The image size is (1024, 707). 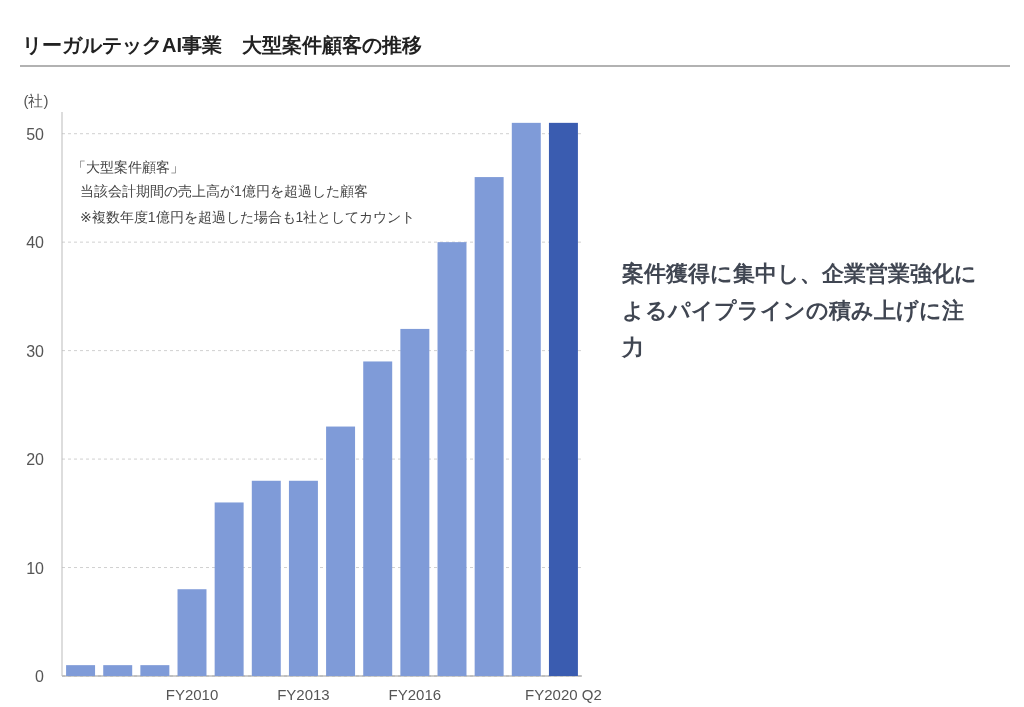 What do you see at coordinates (415, 694) in the screenshot?
I see `x-tick-label: FY2016` at bounding box center [415, 694].